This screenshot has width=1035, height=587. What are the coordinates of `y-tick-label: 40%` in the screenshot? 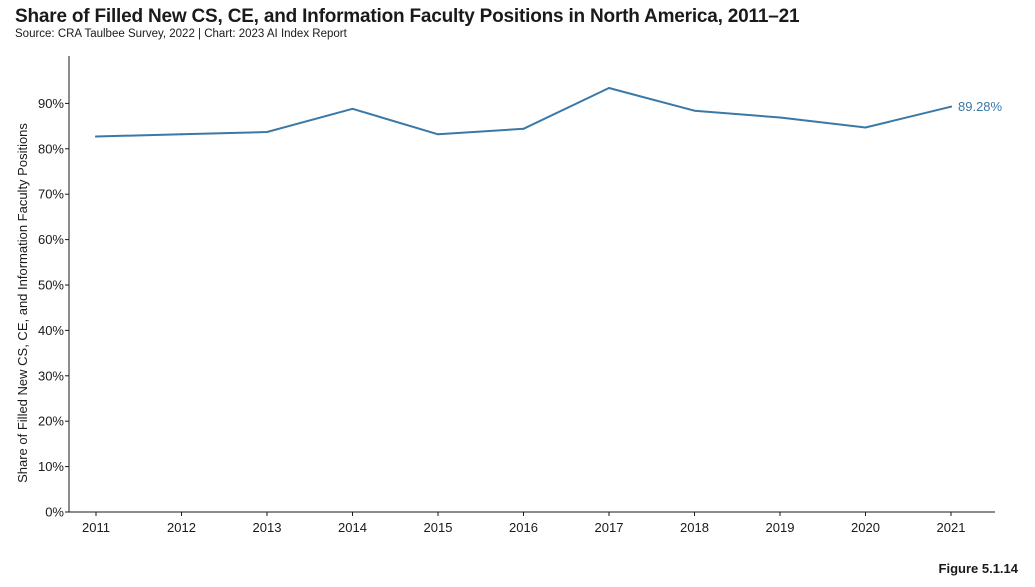 It's located at (51, 330).